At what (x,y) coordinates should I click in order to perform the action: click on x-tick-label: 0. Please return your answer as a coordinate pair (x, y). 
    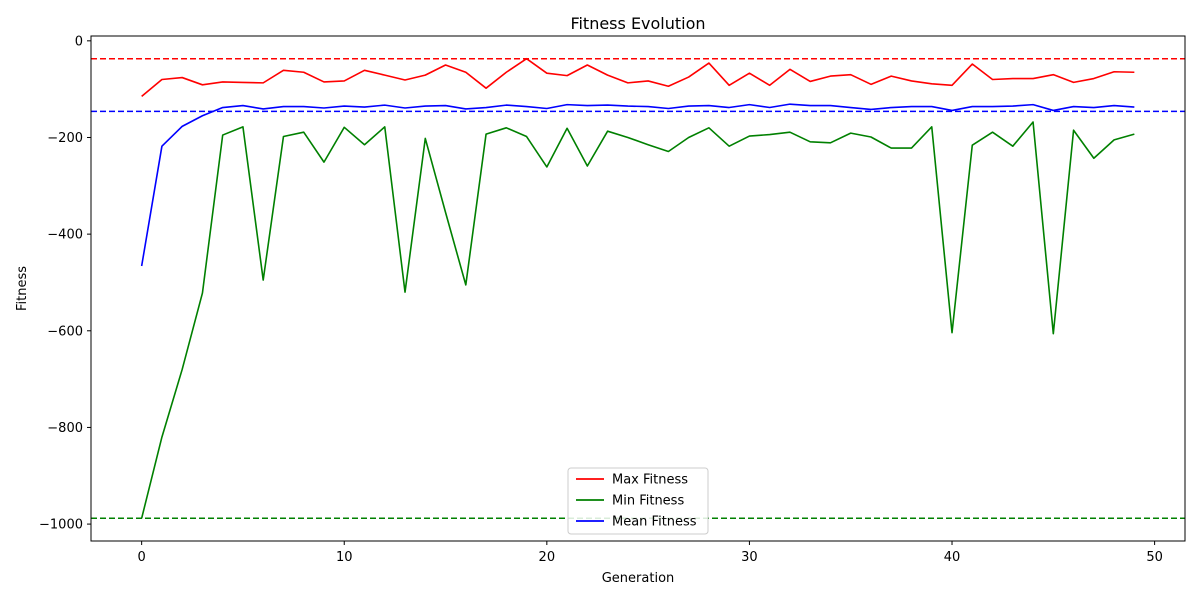
    Looking at the image, I should click on (142, 557).